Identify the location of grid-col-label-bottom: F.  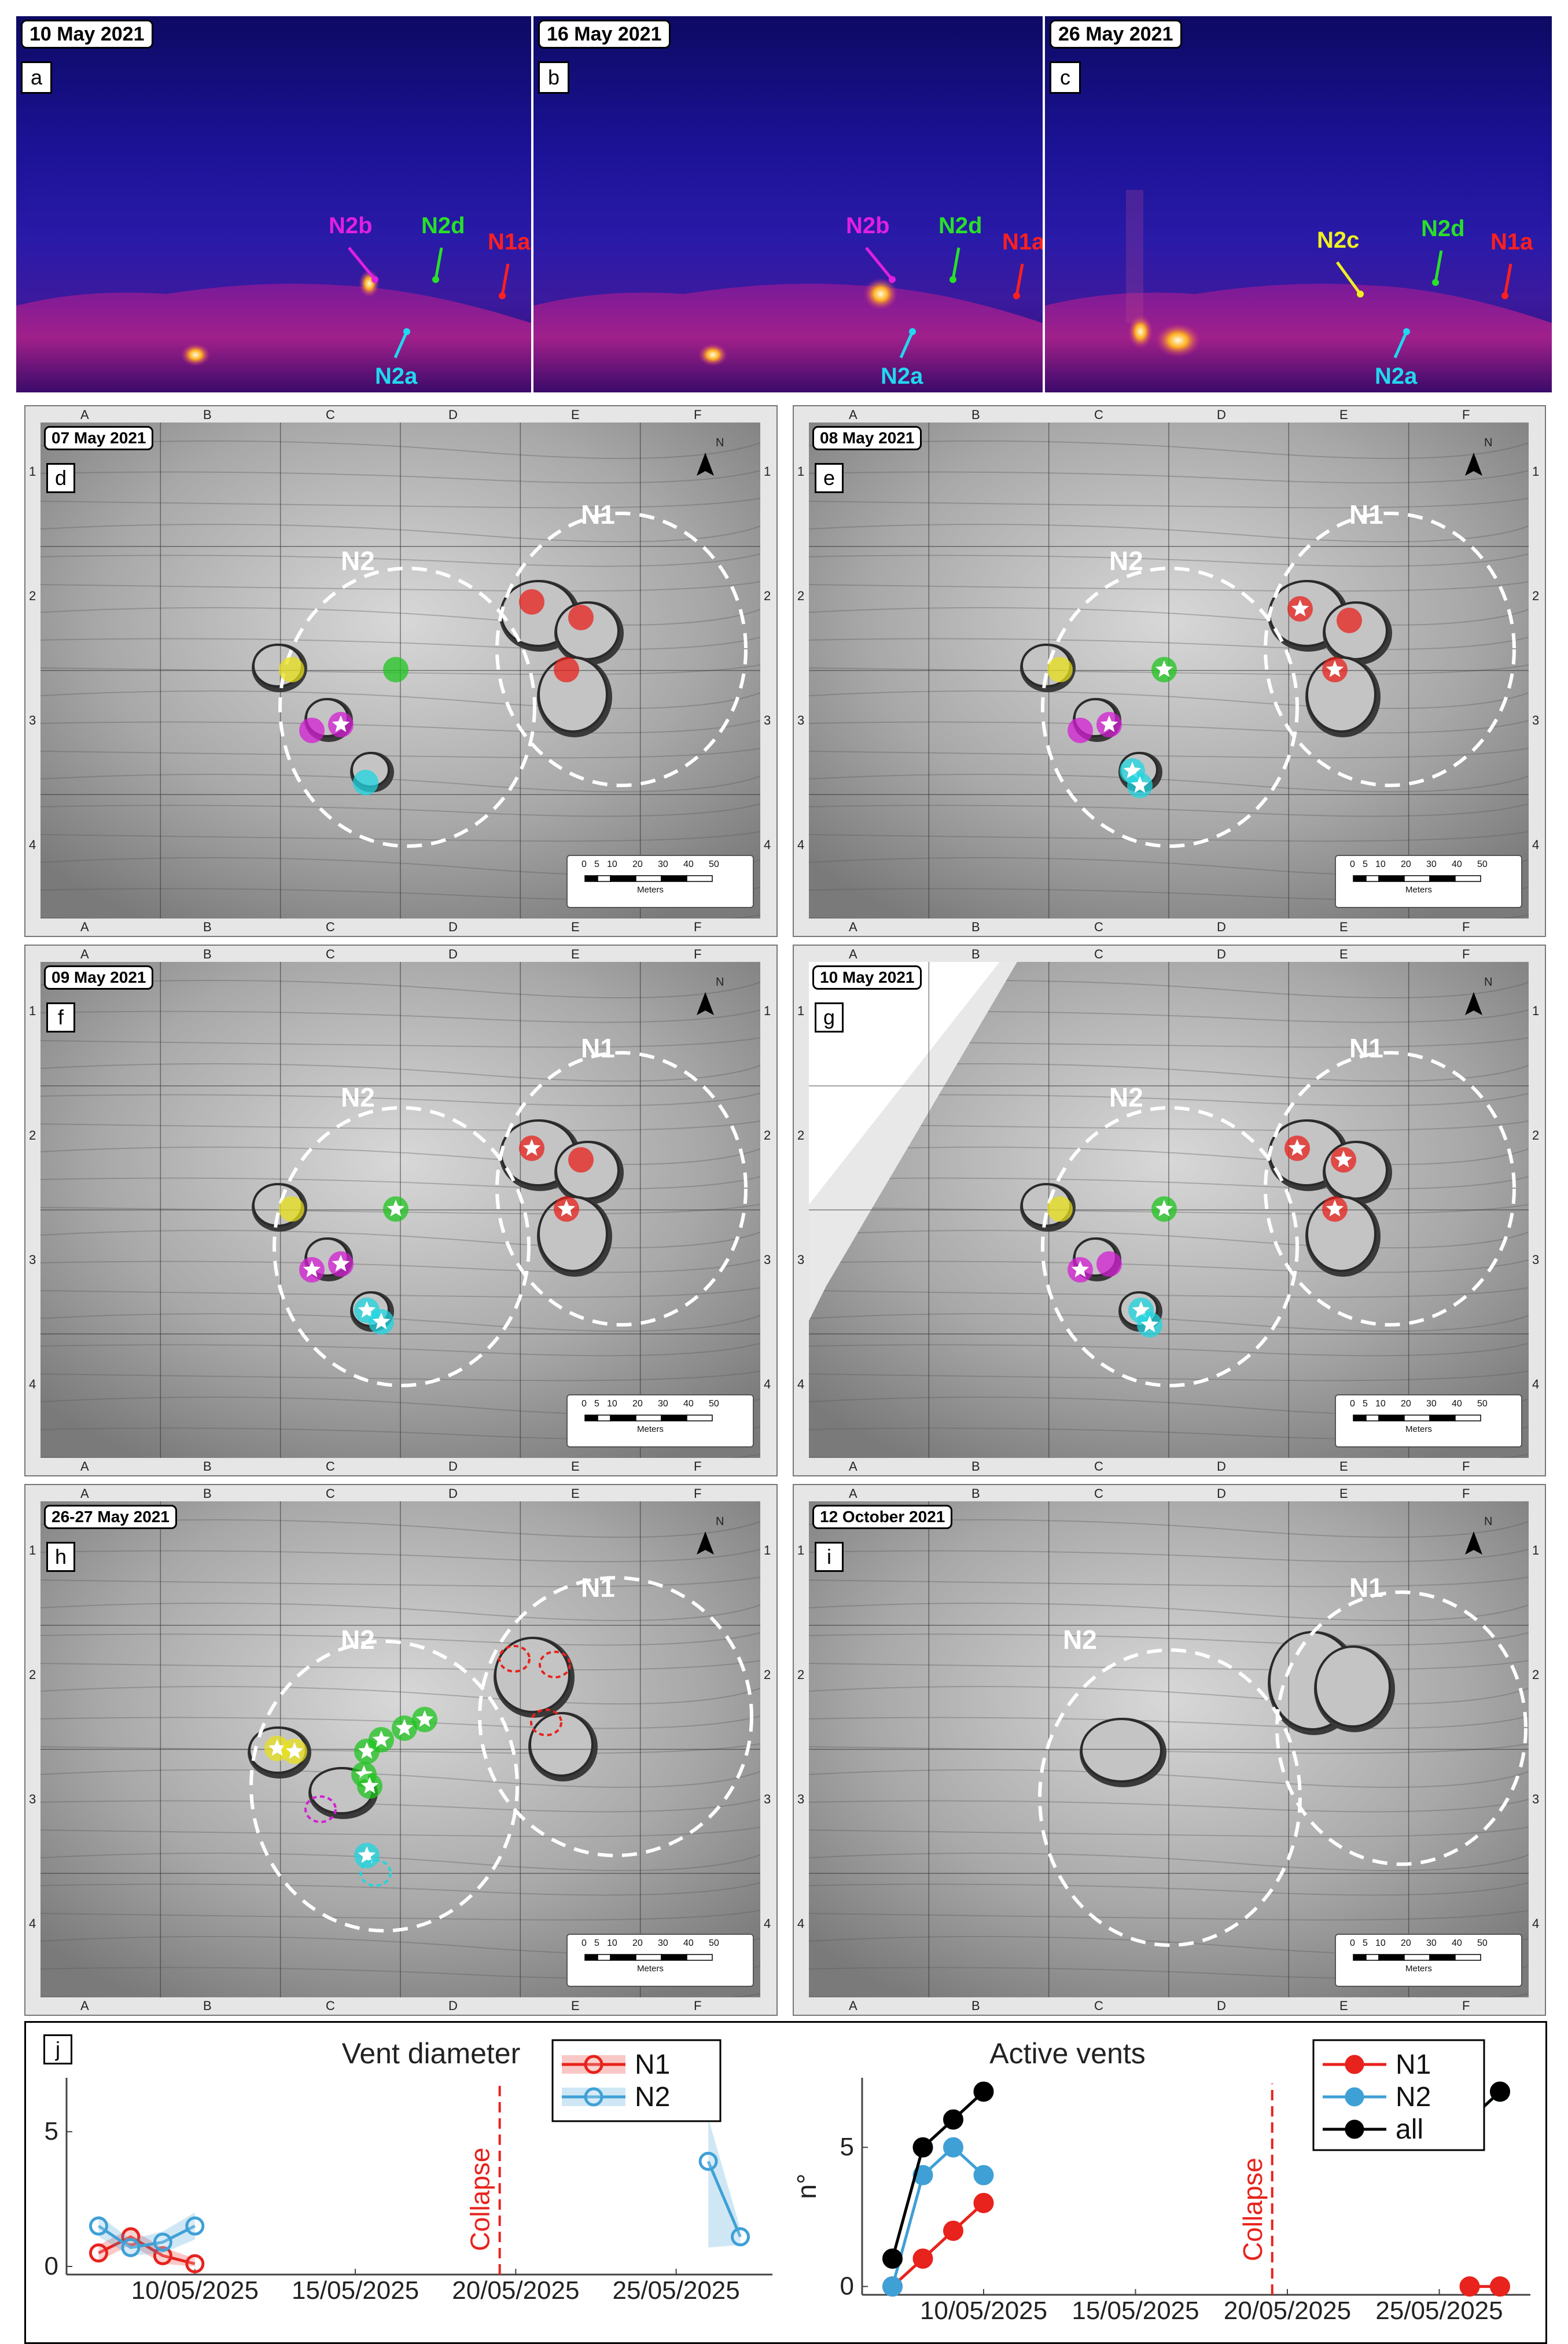
(698, 927).